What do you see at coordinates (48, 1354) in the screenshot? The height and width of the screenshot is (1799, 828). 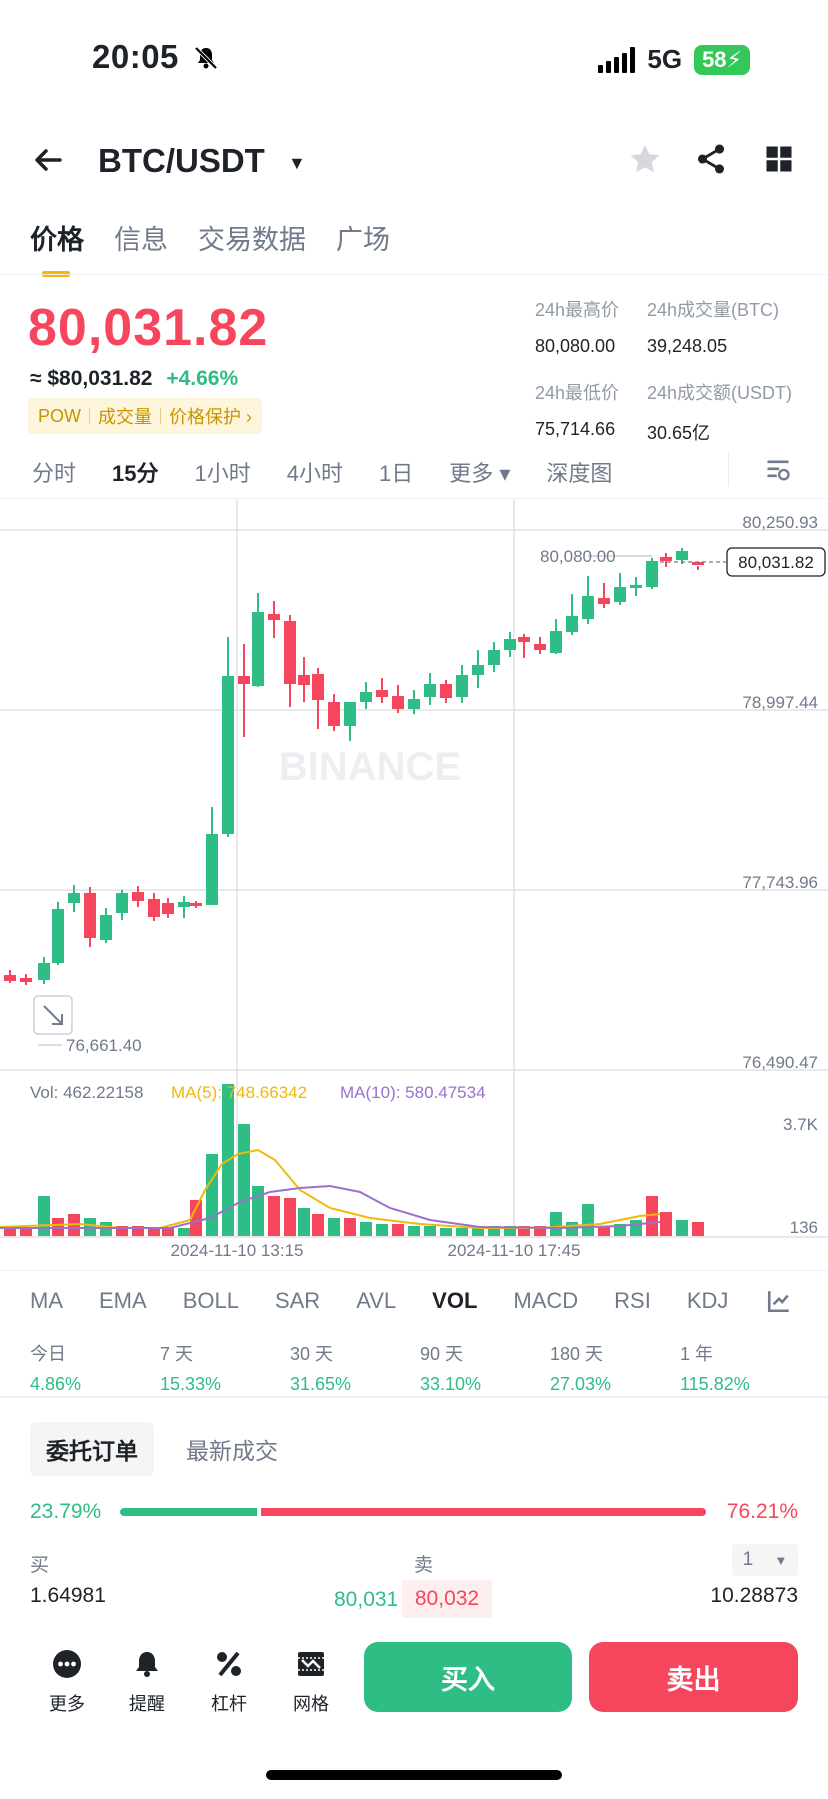 I see `perf-label: 今日` at bounding box center [48, 1354].